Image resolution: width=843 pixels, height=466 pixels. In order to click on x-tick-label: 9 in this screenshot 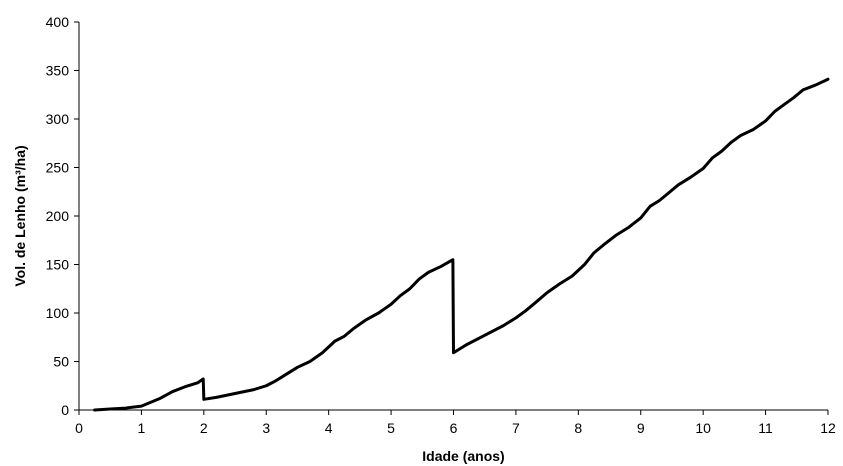, I will do `click(641, 428)`.